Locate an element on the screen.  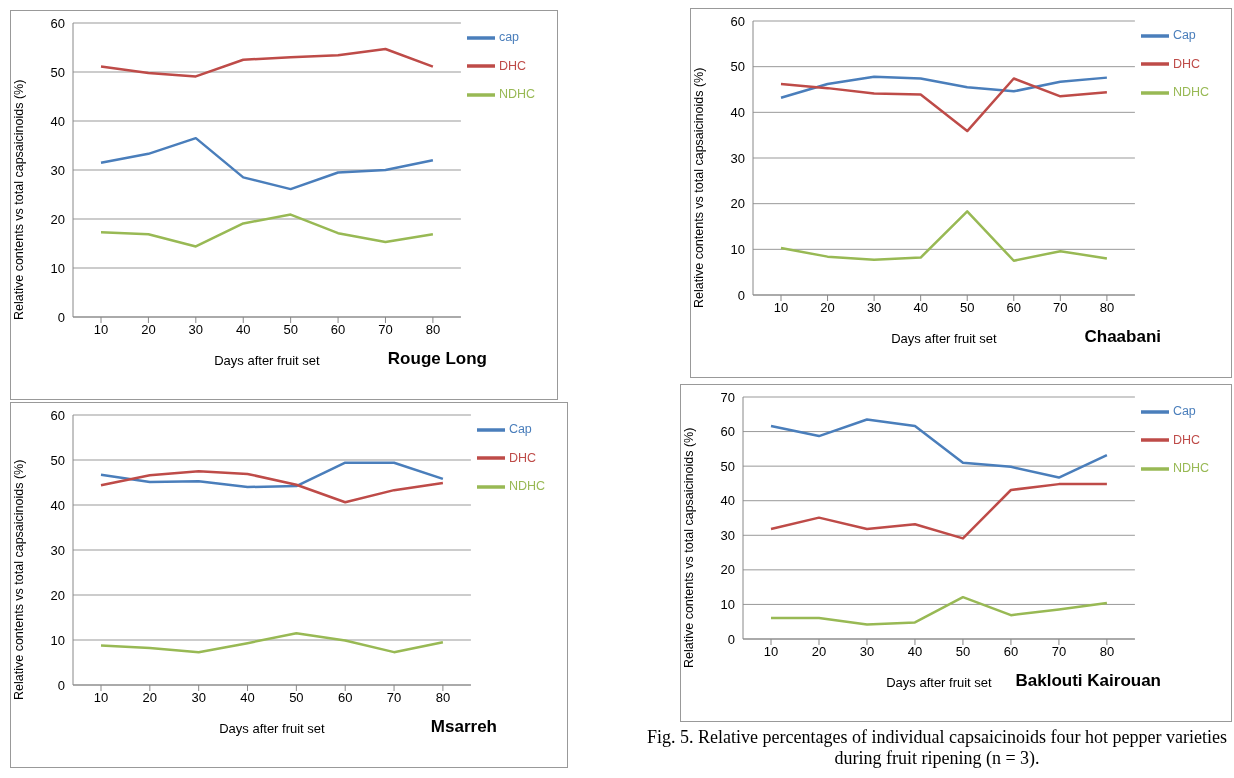
caption: Fig. 5. Relative percentages of individual capsaicinoids four hot pepper varieties during fruit ripening (n = 3). is located at coordinates (937, 748).